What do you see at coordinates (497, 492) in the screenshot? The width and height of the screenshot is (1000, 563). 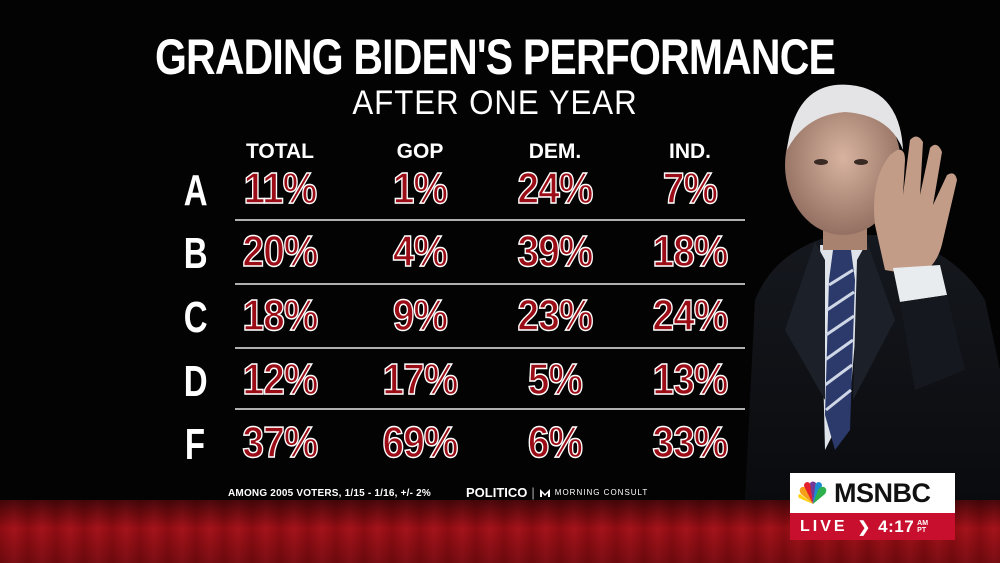 I see `politico-logo: POLITICO` at bounding box center [497, 492].